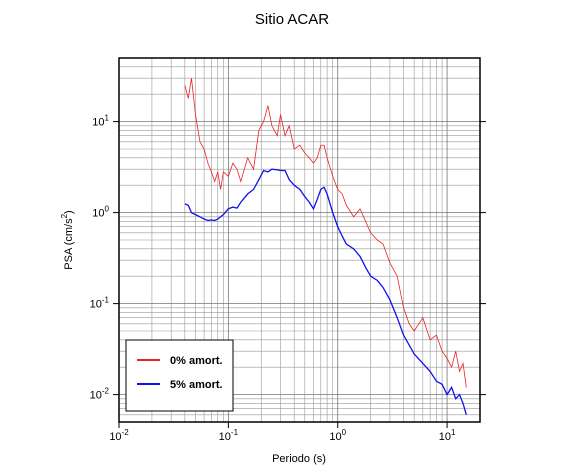  I want to click on legend-text: 0% amort., so click(196, 361).